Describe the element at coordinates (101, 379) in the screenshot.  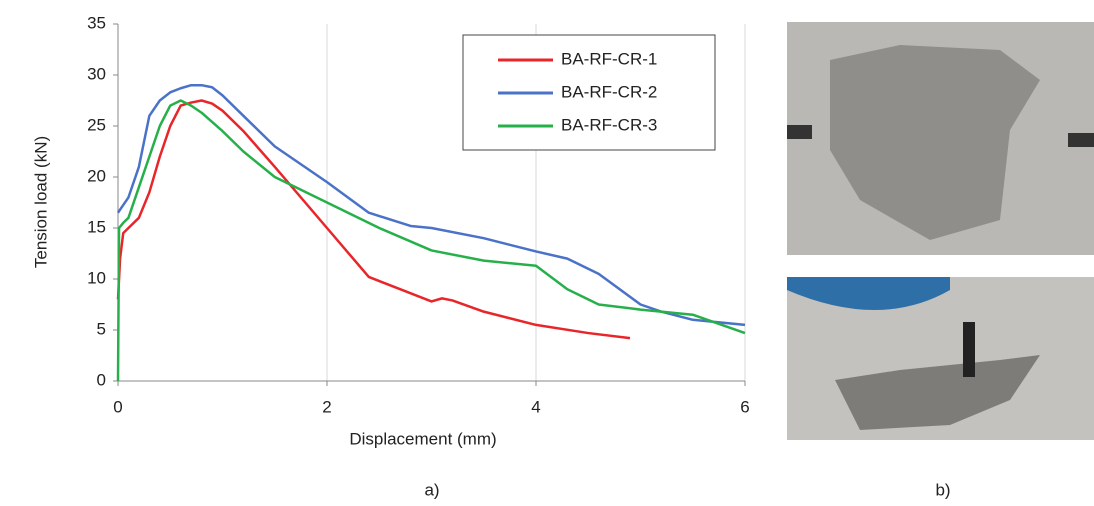
I see `y-tick-label: 0` at that location.